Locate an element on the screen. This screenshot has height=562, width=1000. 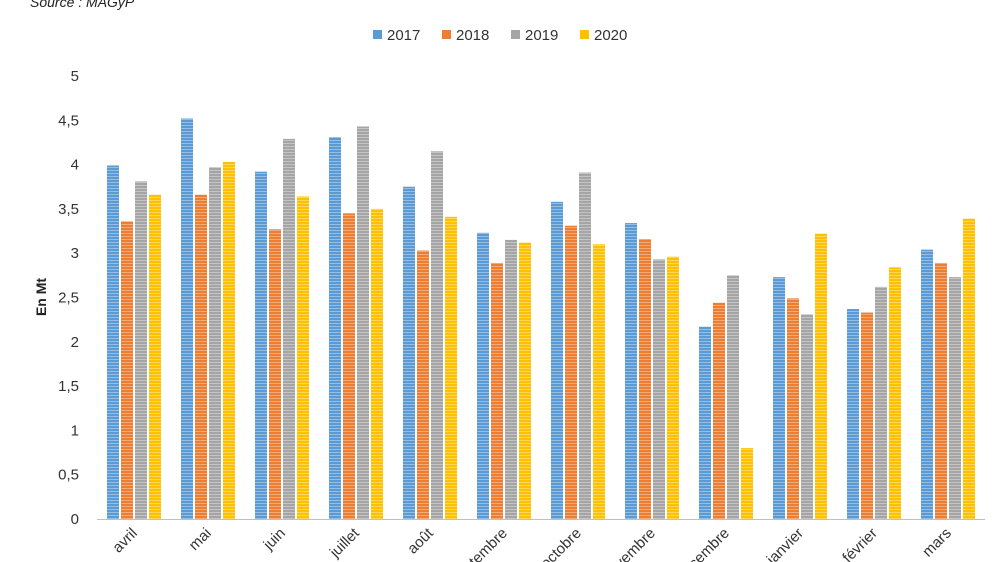
y-tick-label: 2,5 is located at coordinates (68, 298).